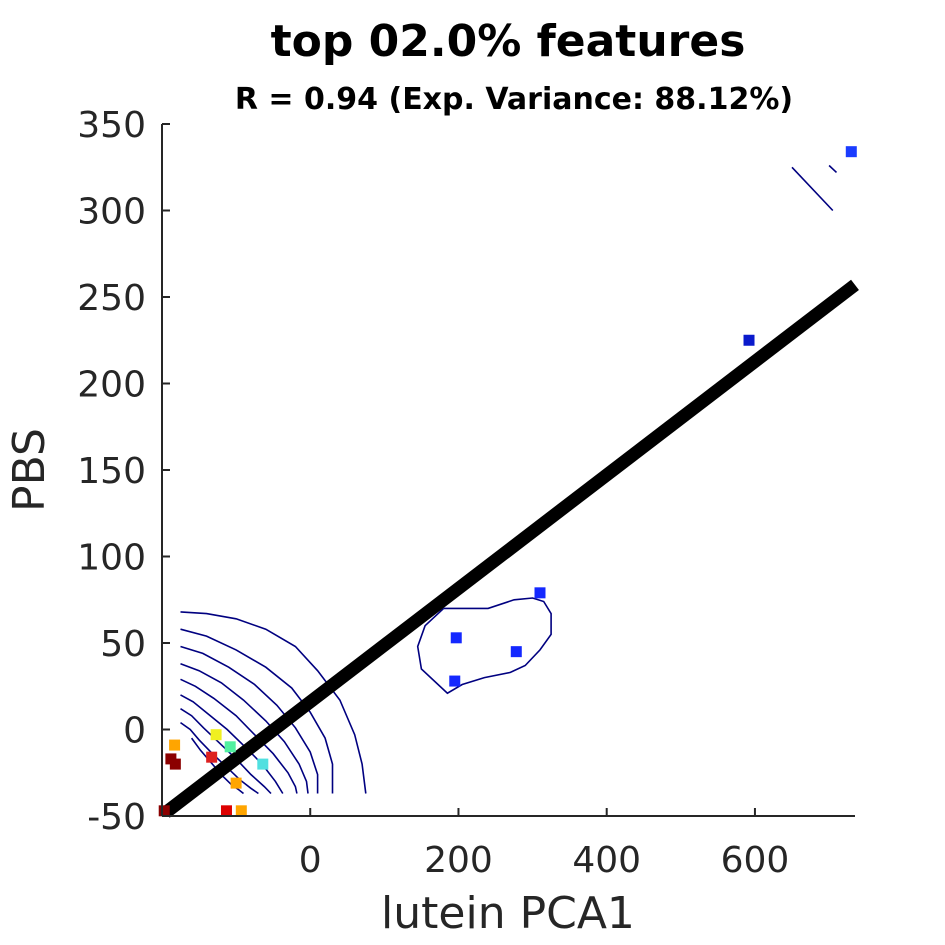 Image resolution: width=945 pixels, height=945 pixels. What do you see at coordinates (514, 99) in the screenshot?
I see `chart-subtitle: R = 0.94 (Exp. Variance: 88.12%)` at bounding box center [514, 99].